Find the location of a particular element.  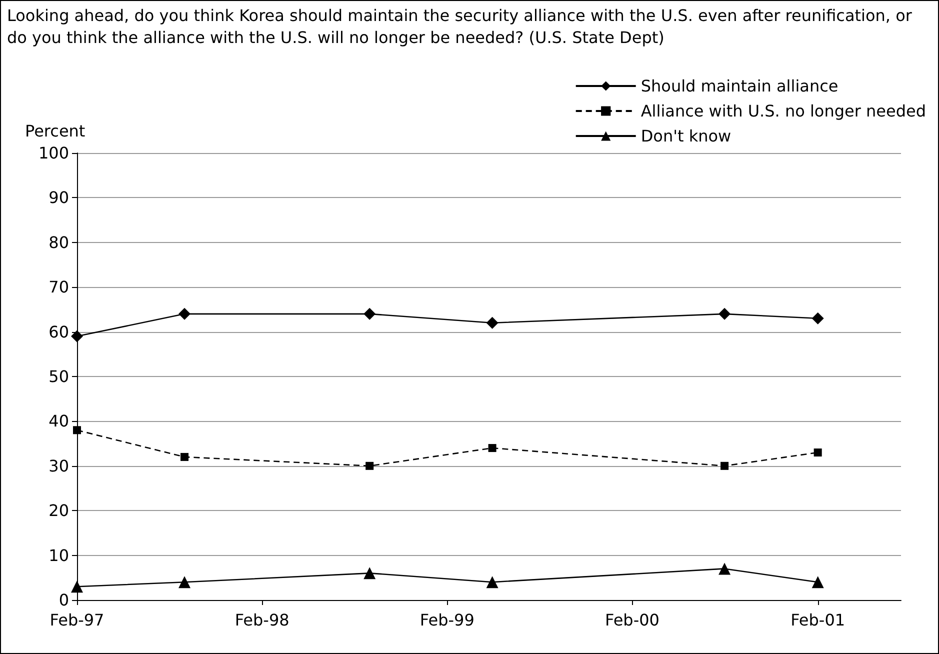

y-tick-label: 50 is located at coordinates (58, 376).